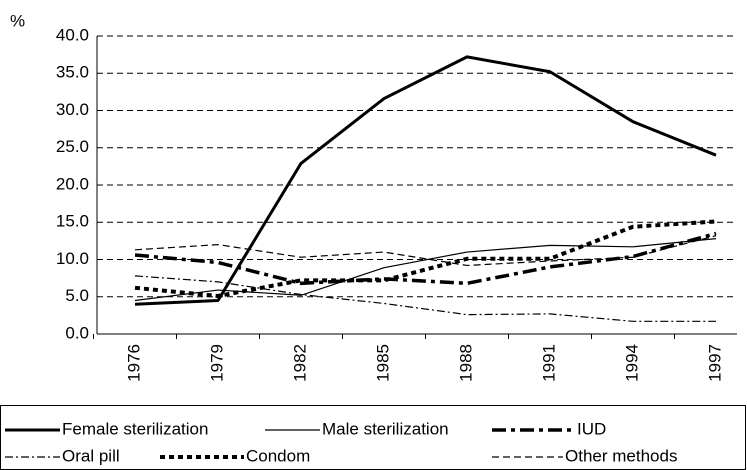 This screenshot has height=470, width=747. I want to click on y-tick-label: 35.0, so click(72, 72).